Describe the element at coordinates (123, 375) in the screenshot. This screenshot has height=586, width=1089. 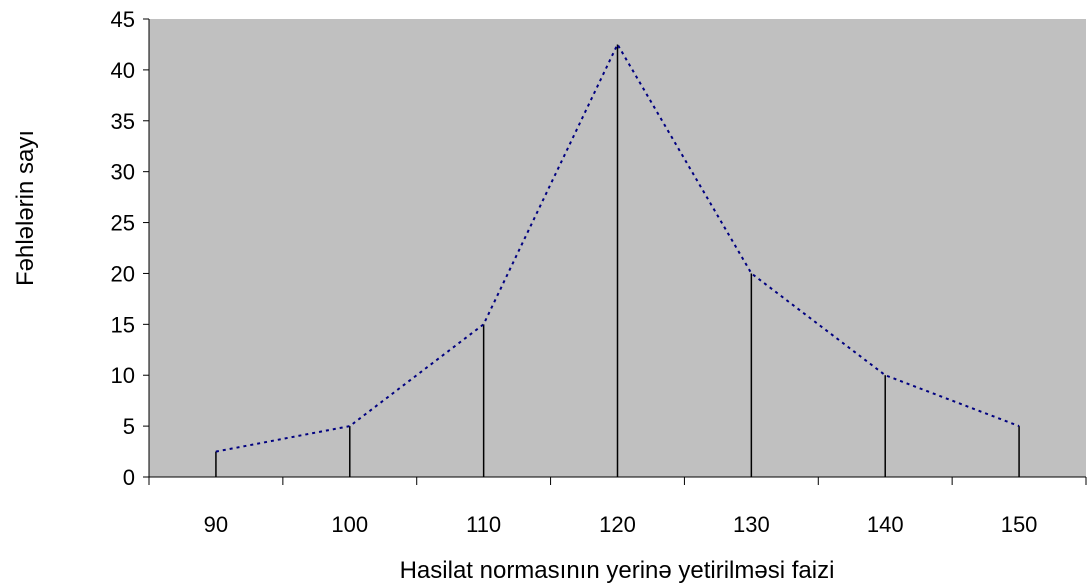
I see `y-tick-label: 10` at that location.